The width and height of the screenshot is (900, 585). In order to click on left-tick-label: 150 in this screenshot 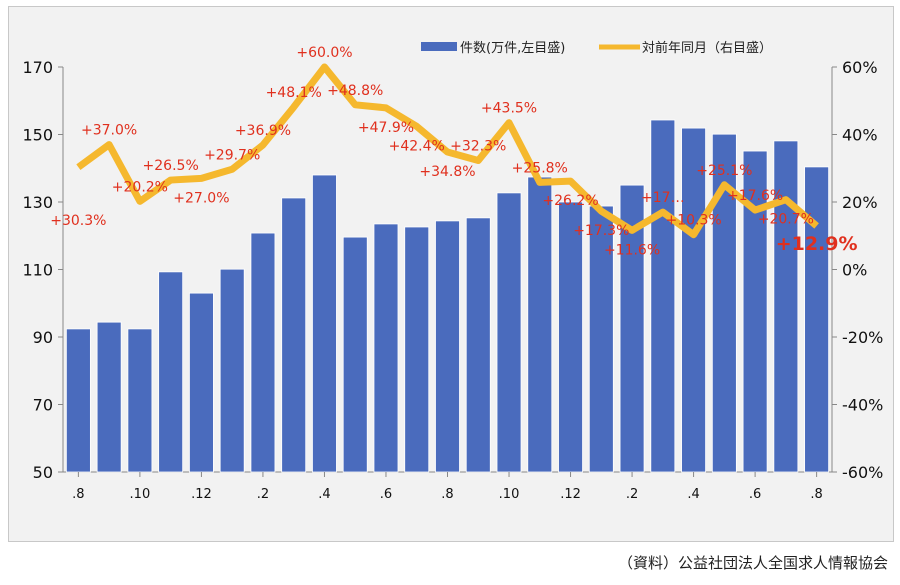, I will do `click(37, 135)`.